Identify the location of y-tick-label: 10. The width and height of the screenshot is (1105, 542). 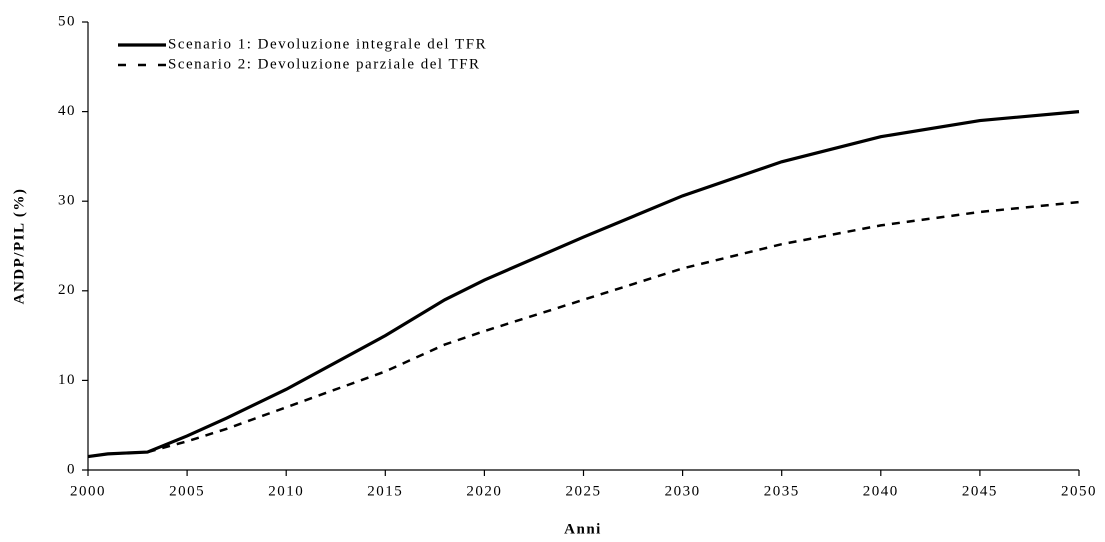
(67, 380).